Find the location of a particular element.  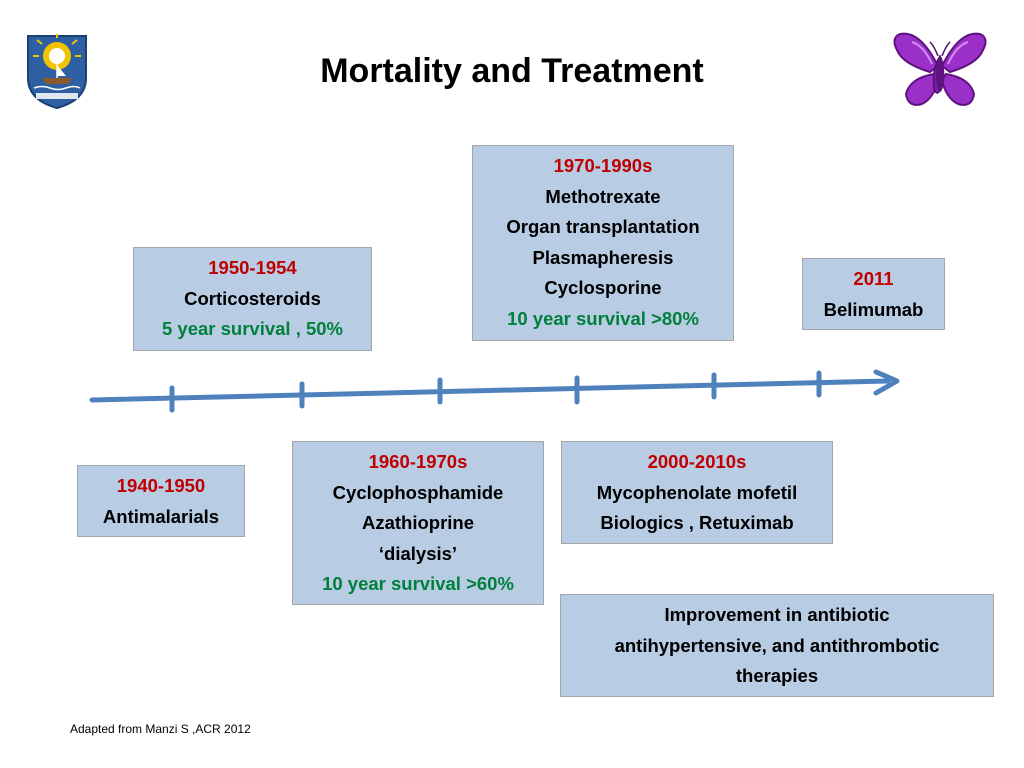

source-footnote: Adapted from Manzi S ,ACR 2012 is located at coordinates (160, 729).